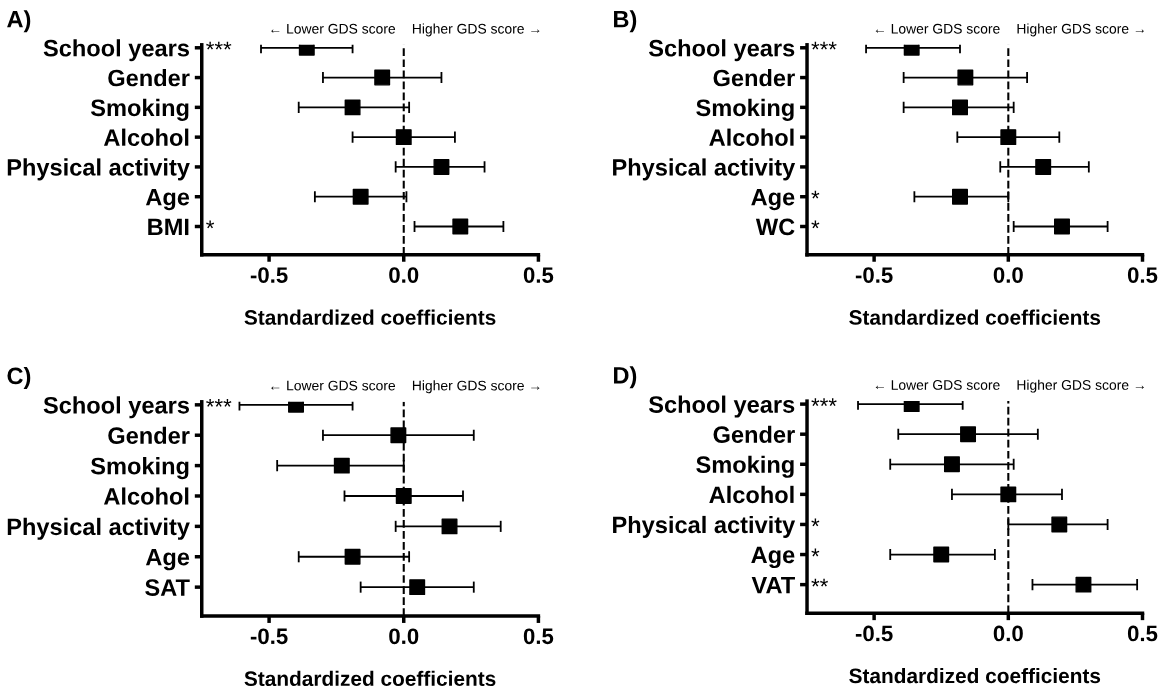  I want to click on y-tick-label: SAT, so click(167, 587).